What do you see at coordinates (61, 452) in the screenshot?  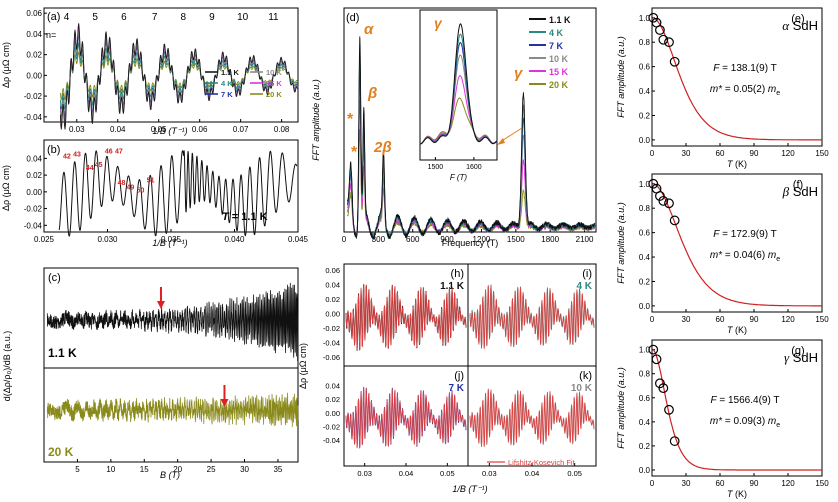 I see `series-name: 20 K` at bounding box center [61, 452].